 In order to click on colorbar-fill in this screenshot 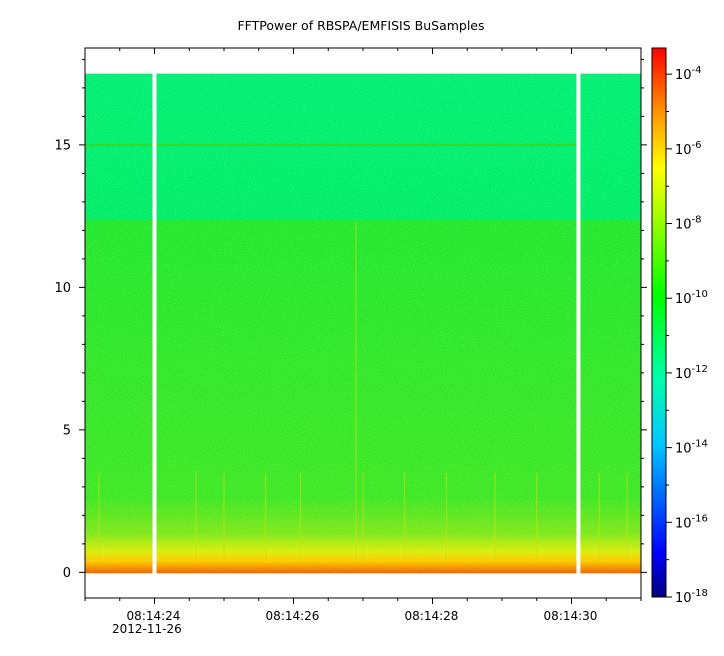, I will do `click(659, 322)`.